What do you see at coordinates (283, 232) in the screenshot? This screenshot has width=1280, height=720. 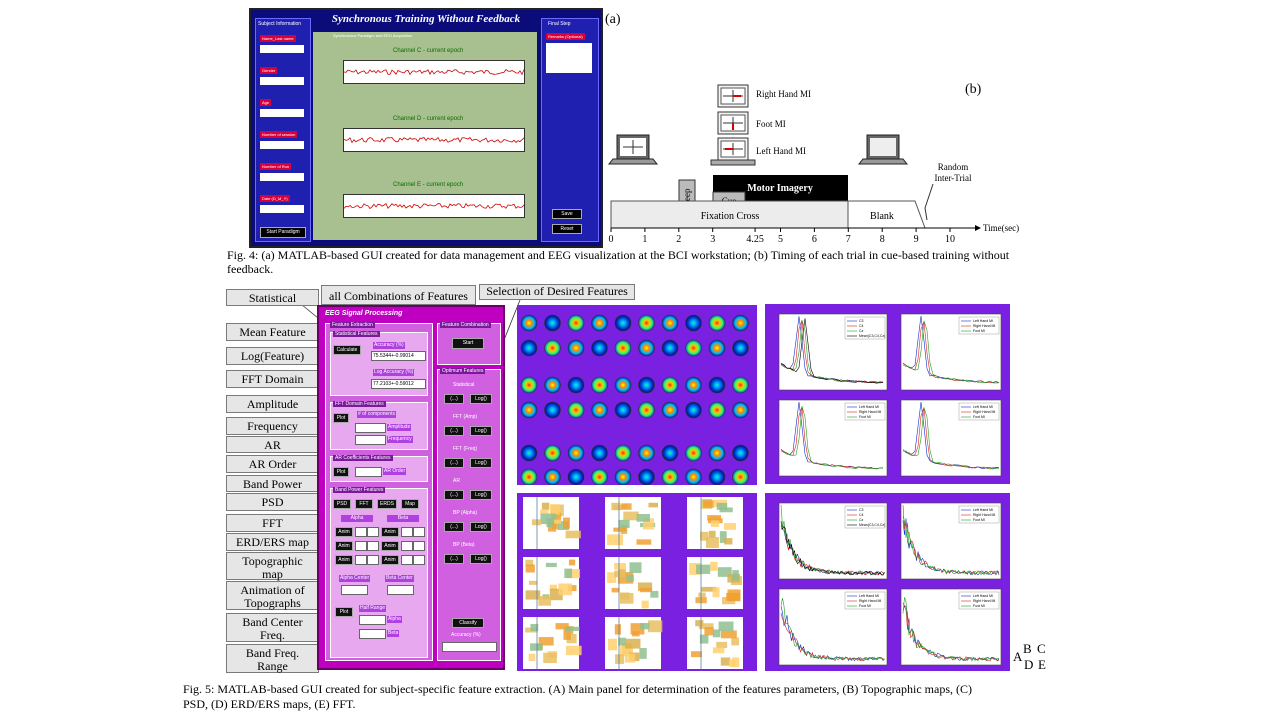 I see `start-paradigm-button: Start Paradigm` at bounding box center [283, 232].